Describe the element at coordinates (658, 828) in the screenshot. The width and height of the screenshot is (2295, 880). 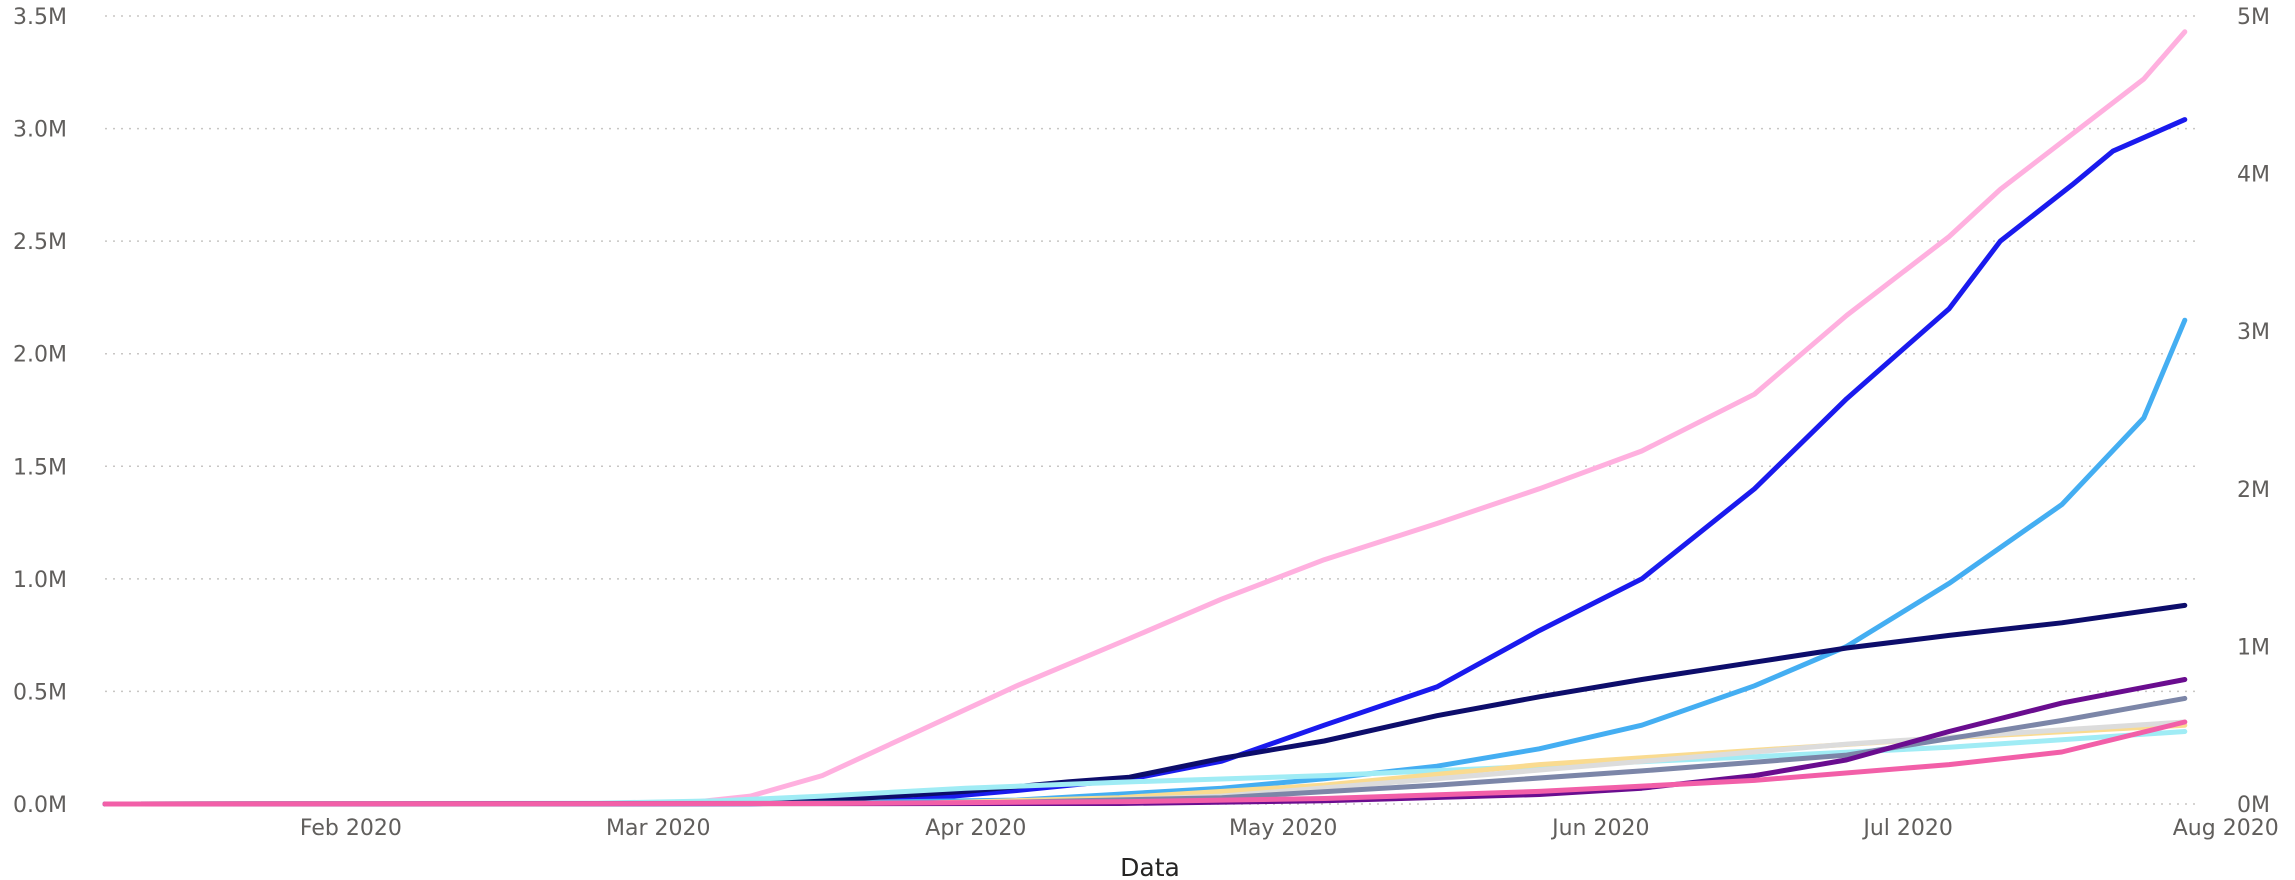
I see `x-tick-label: Mar 2020` at that location.